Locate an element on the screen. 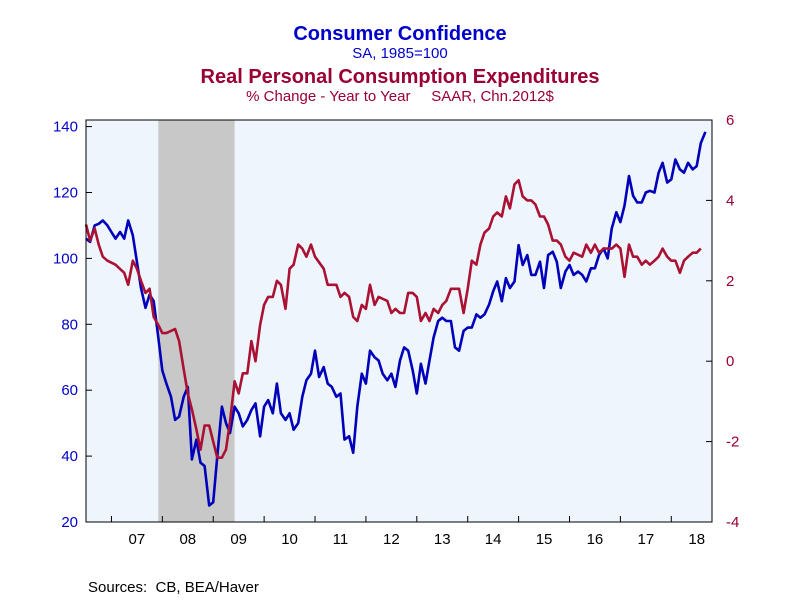 The image size is (800, 600). x-tick-label: 16 is located at coordinates (595, 539).